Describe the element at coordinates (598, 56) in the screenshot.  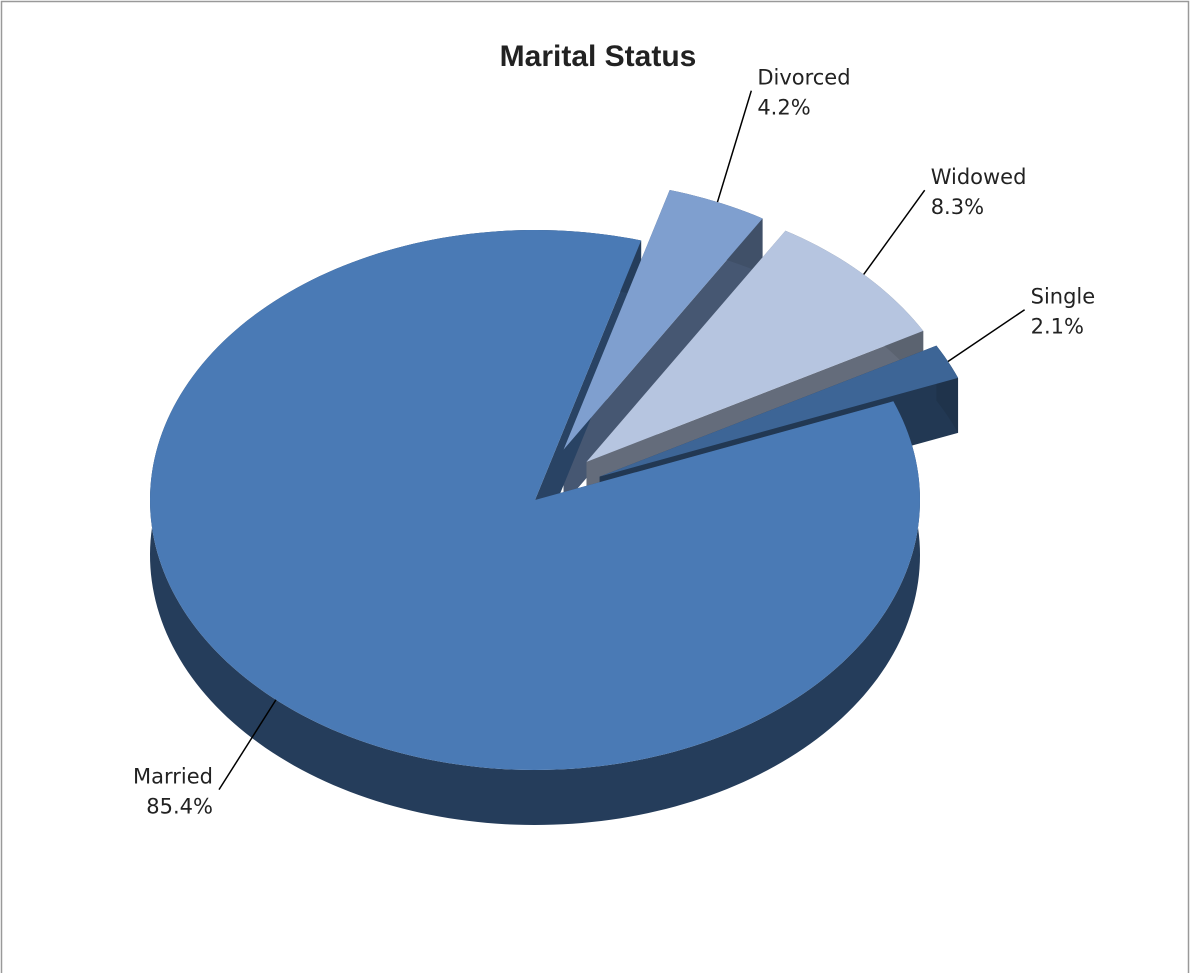
I see `chart-title: Marital Status` at that location.